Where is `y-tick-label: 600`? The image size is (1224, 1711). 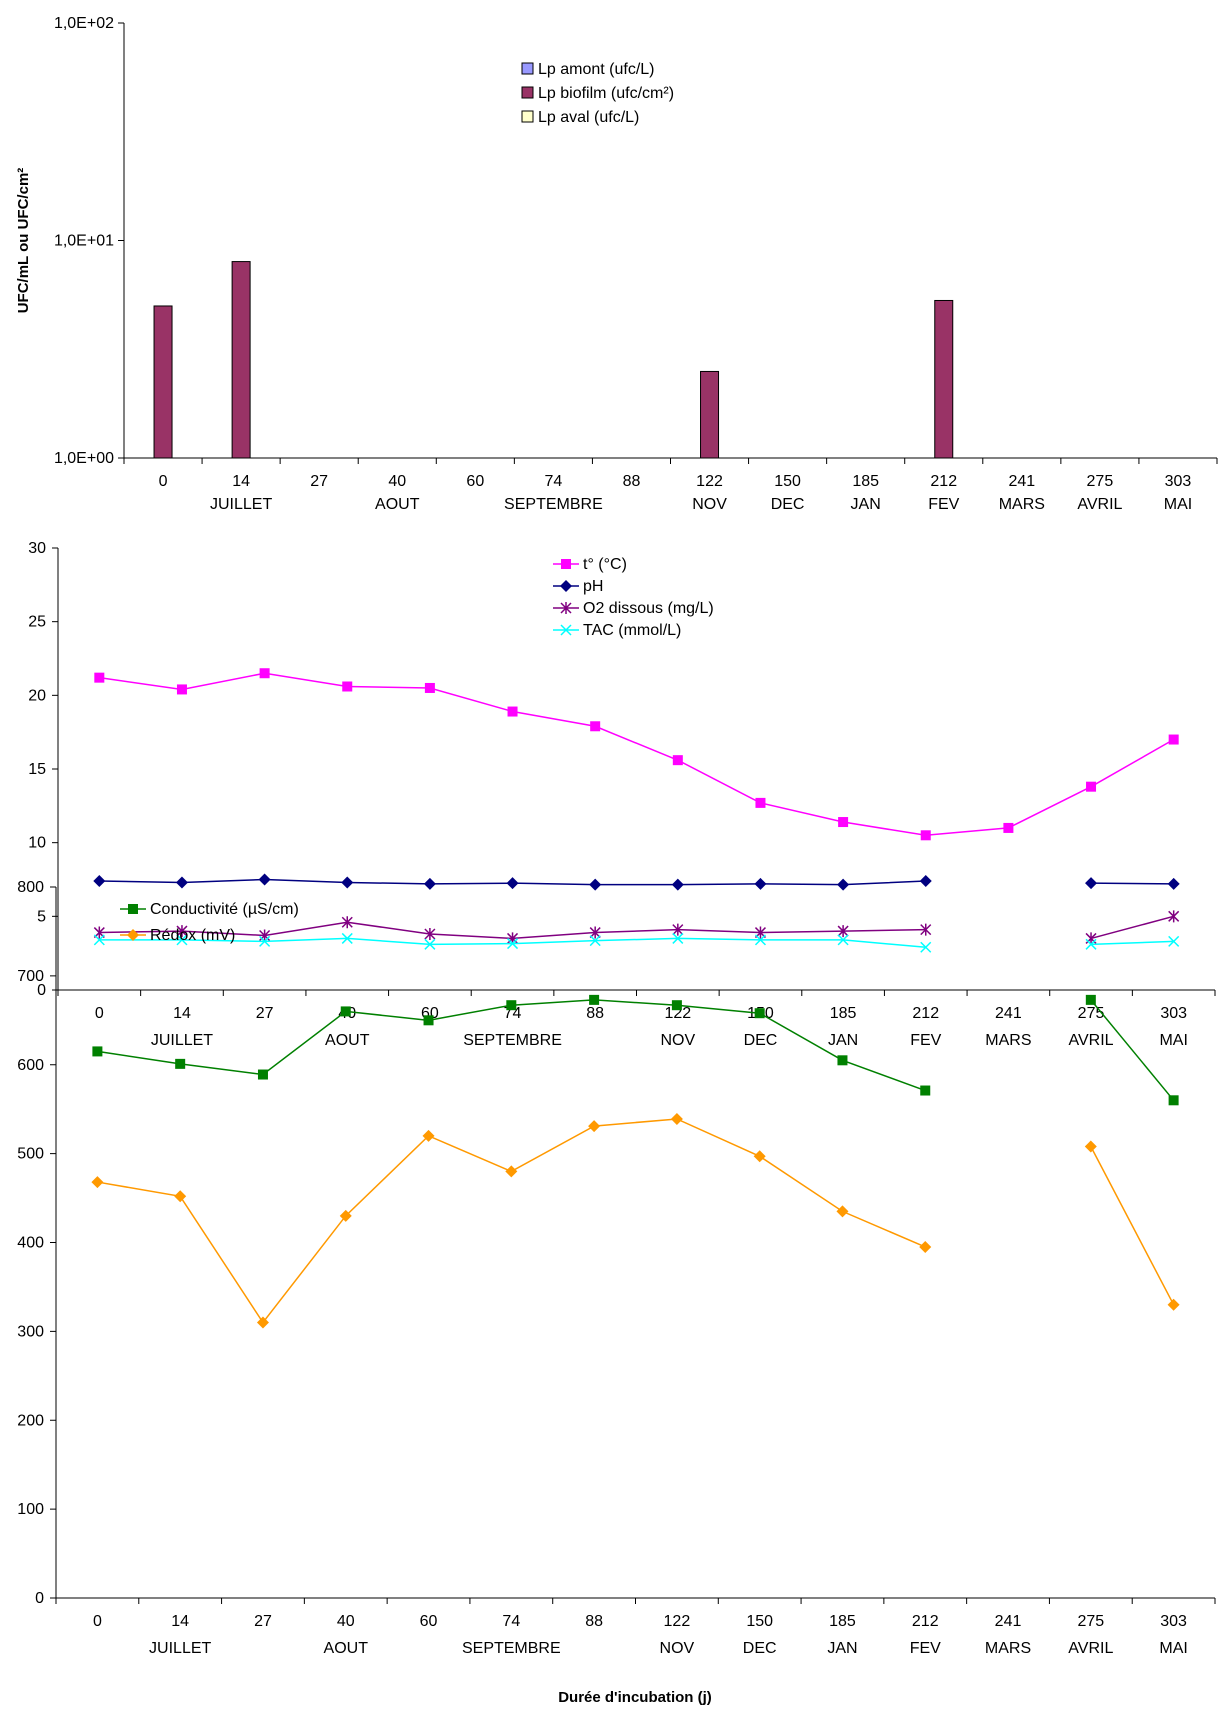
y-tick-label: 600 is located at coordinates (30, 1065).